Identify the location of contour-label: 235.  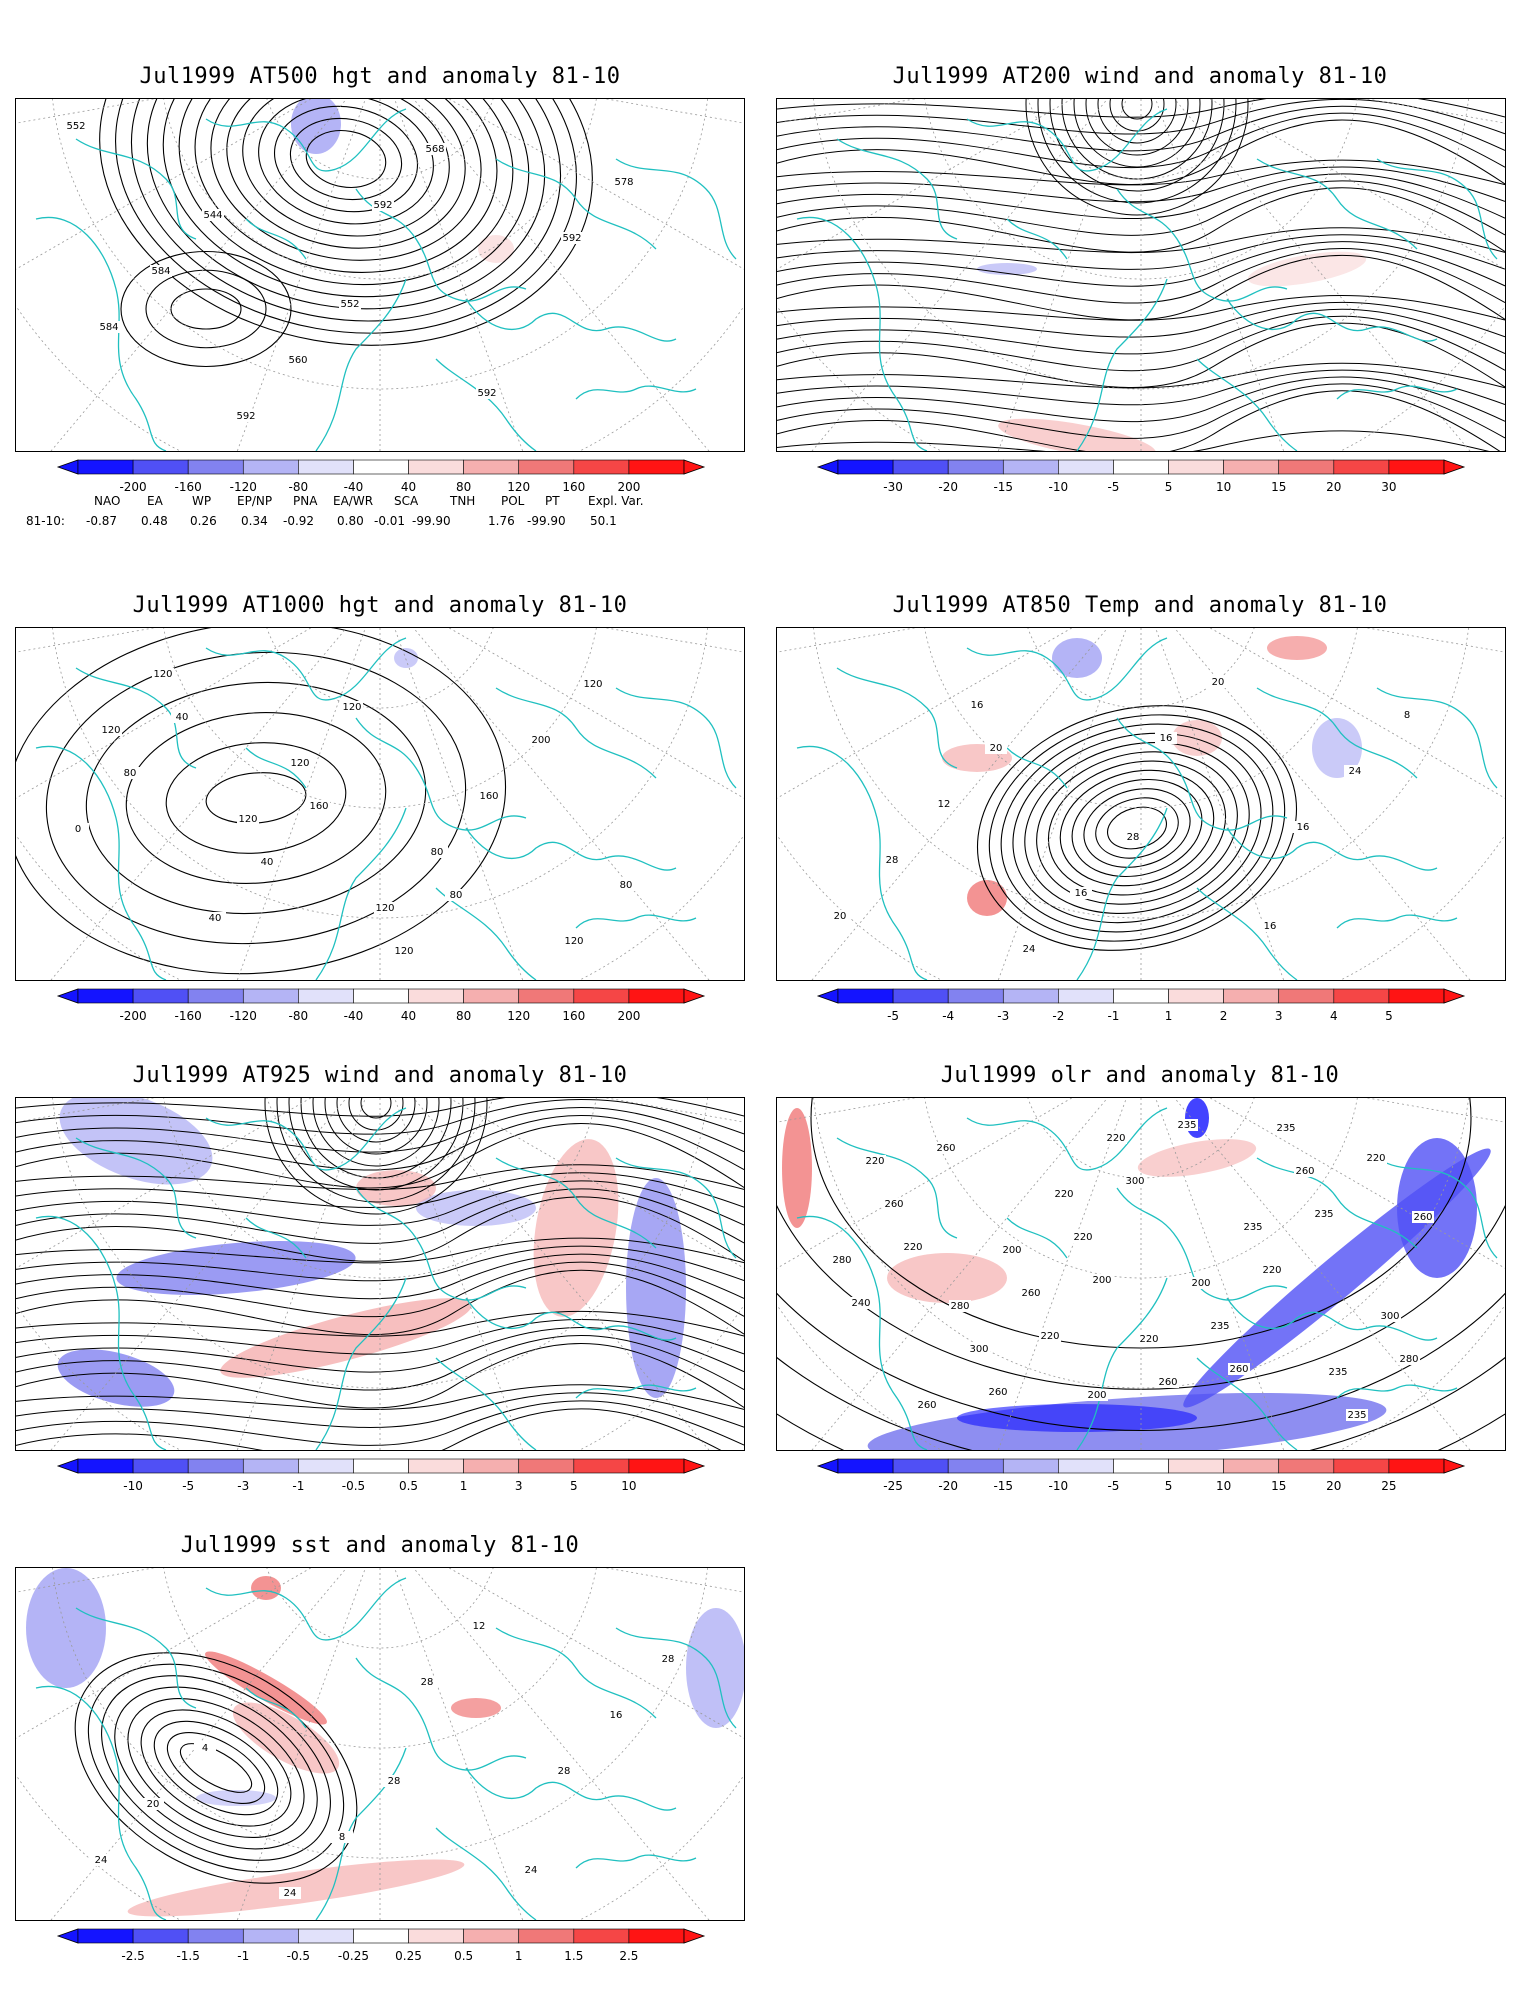
(1356, 1415).